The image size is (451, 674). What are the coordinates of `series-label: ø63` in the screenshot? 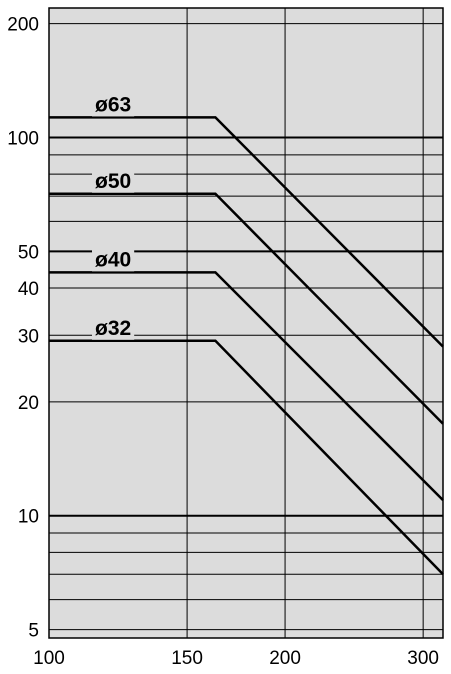 It's located at (113, 104).